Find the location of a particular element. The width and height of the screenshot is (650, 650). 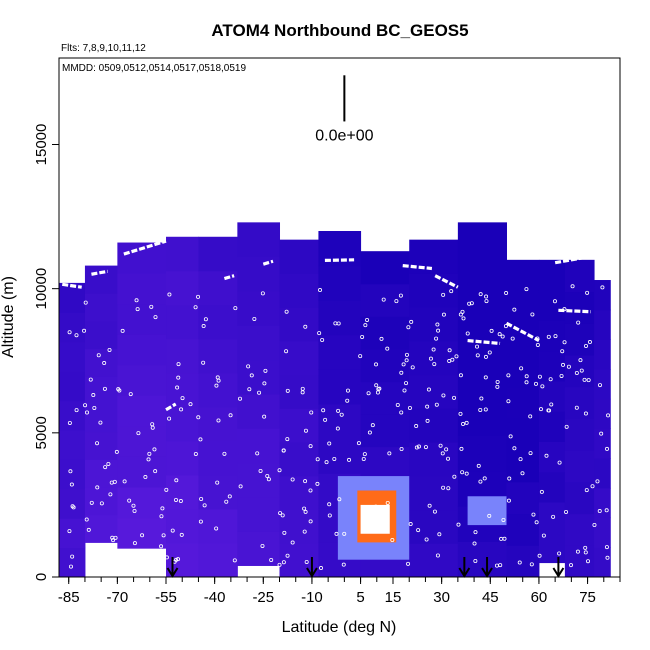

hotspot-cell is located at coordinates (487, 511).